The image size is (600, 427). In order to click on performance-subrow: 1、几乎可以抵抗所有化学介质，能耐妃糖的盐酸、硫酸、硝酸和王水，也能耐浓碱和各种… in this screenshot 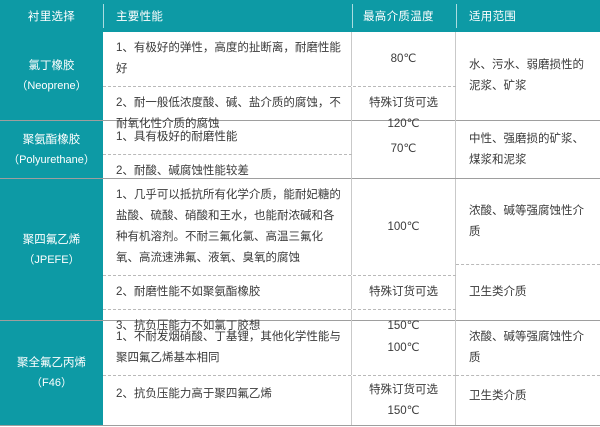, I will do `click(279, 227)`.